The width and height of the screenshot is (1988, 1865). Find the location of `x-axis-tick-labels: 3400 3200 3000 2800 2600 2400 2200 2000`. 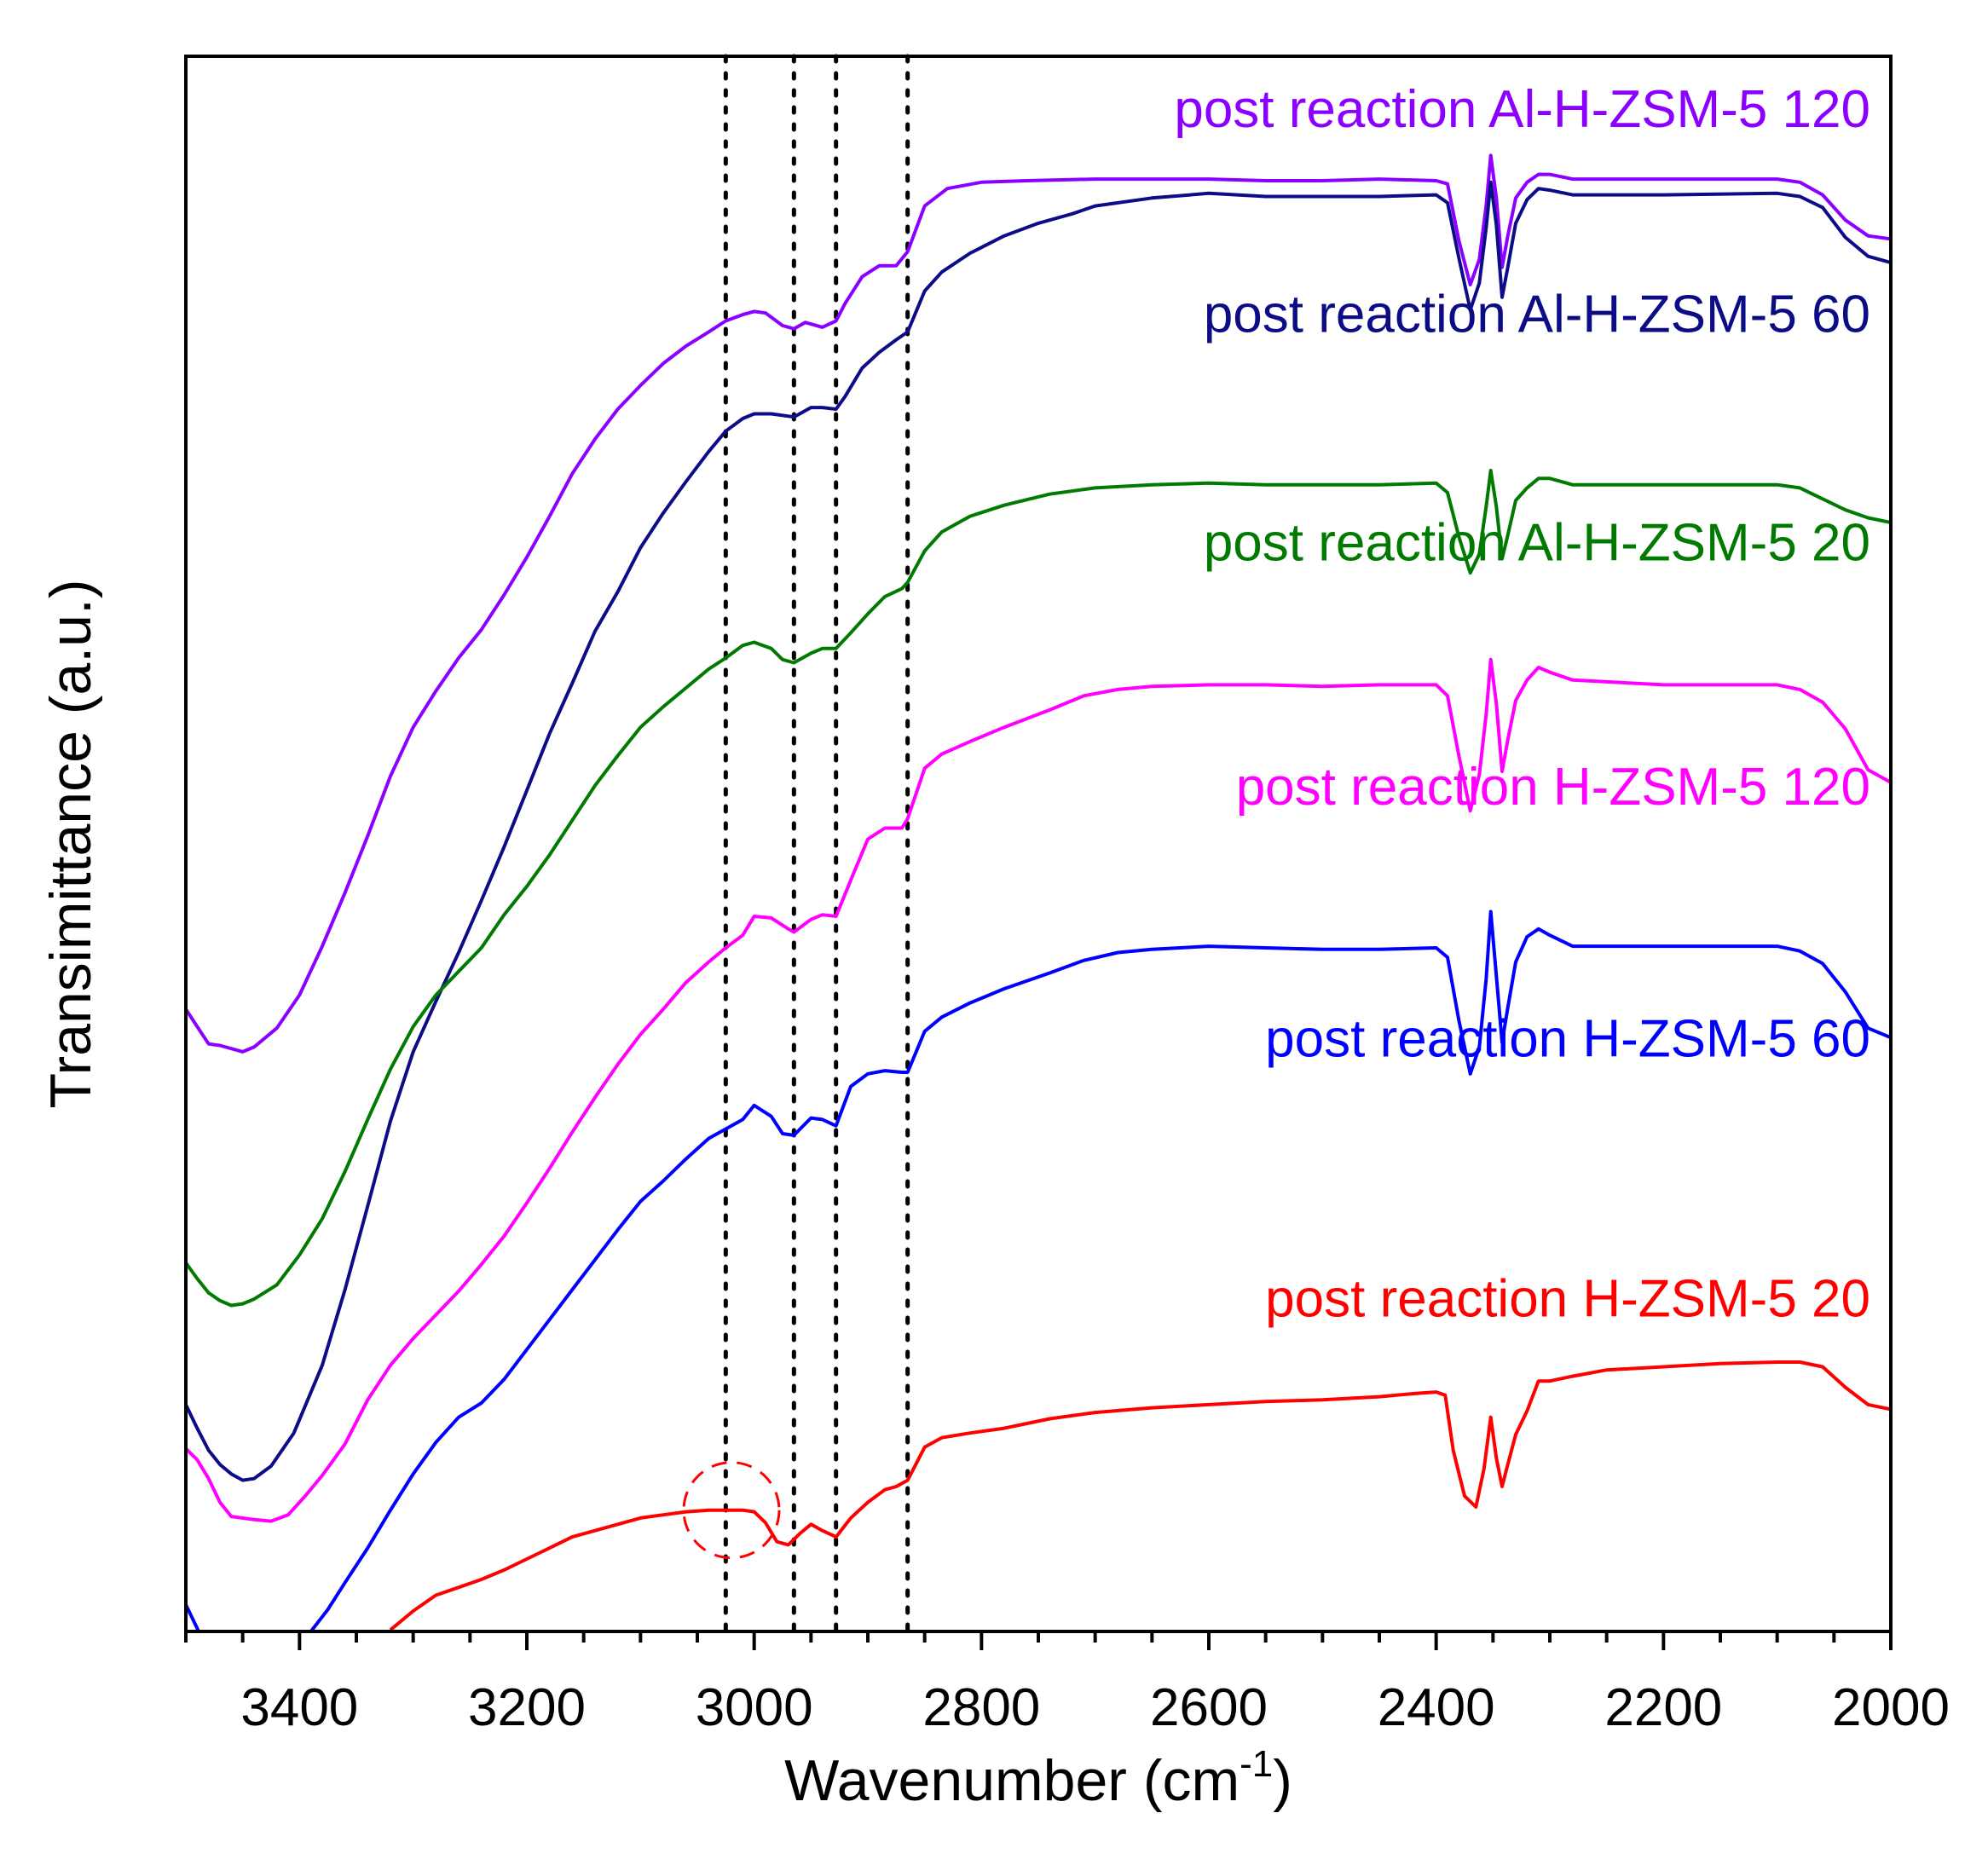

x-axis-tick-labels: 3400 3200 3000 2800 2600 2400 2200 2000 is located at coordinates (1095, 1707).